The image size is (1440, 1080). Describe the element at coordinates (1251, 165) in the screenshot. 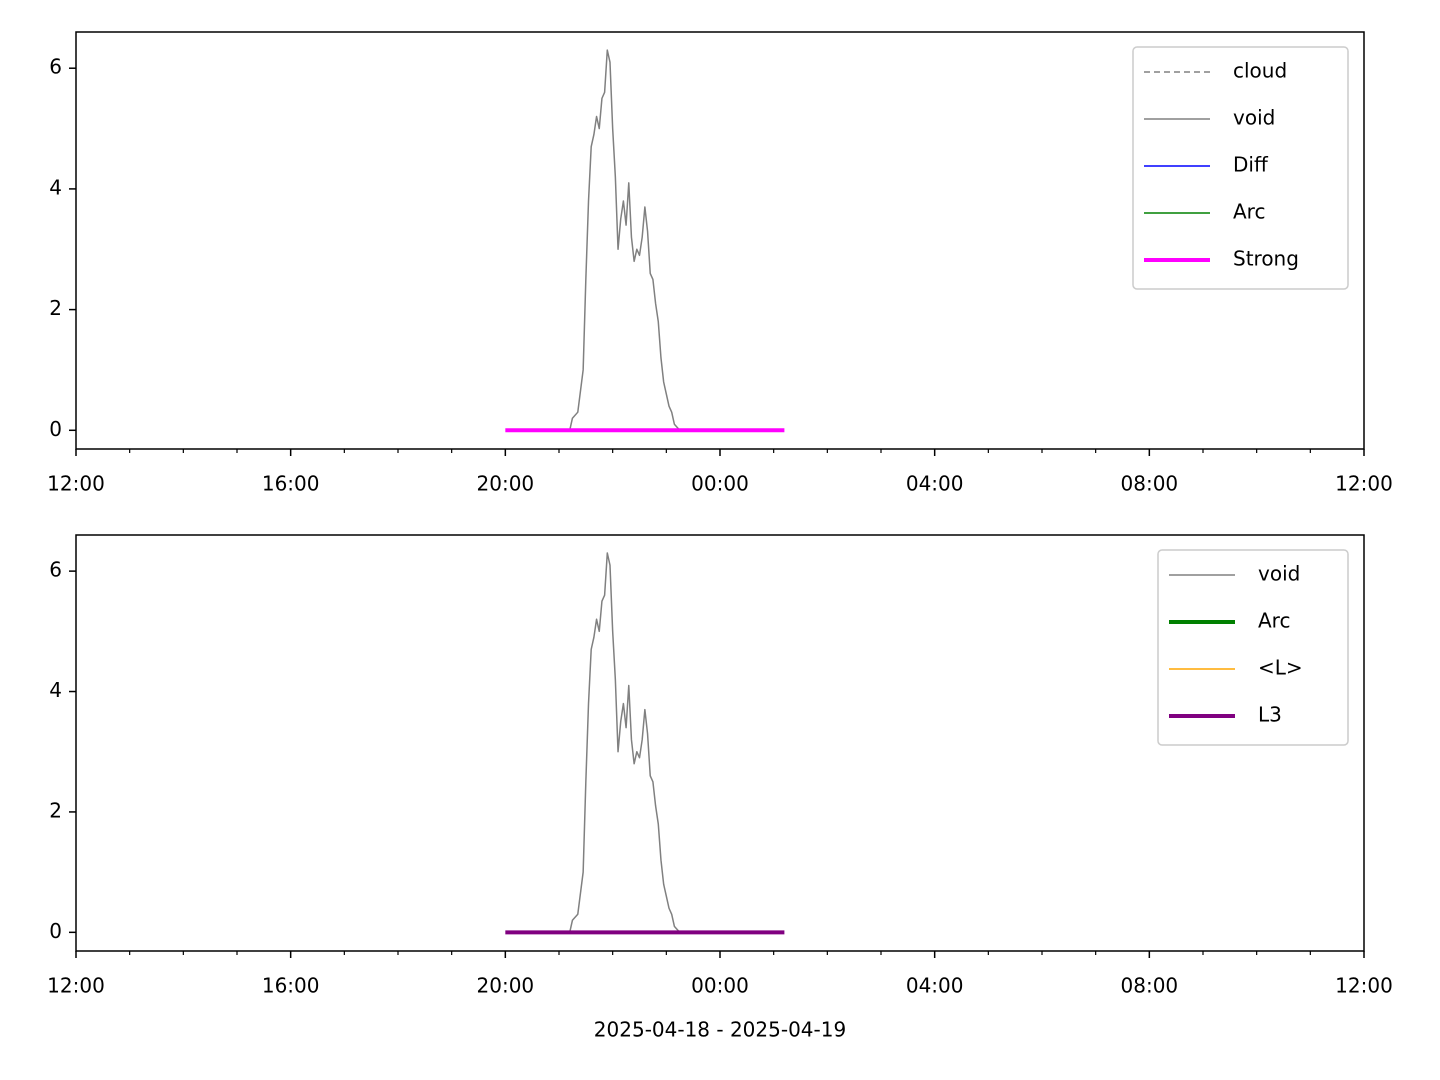

I see `legend-label: Diff` at that location.